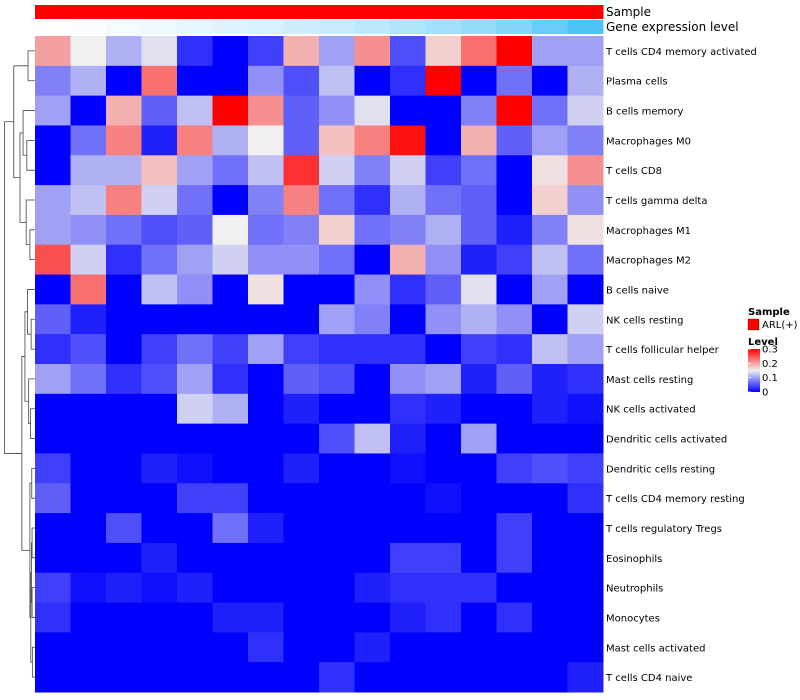  Describe the element at coordinates (319, 27) in the screenshot. I see `gene-expression-annotation-track` at that location.